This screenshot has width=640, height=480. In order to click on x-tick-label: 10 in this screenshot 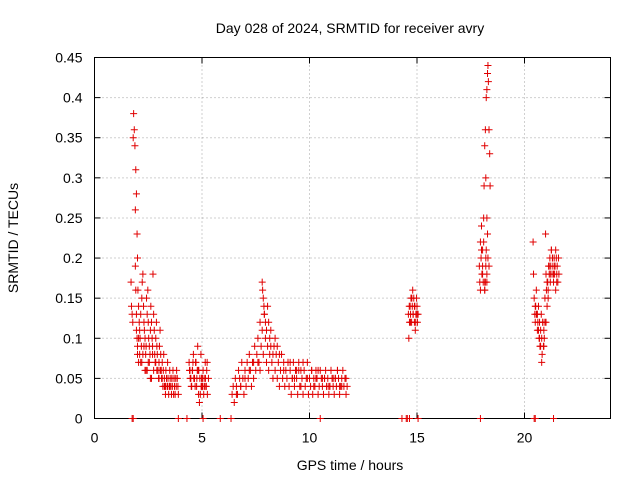, I will do `click(310, 438)`.